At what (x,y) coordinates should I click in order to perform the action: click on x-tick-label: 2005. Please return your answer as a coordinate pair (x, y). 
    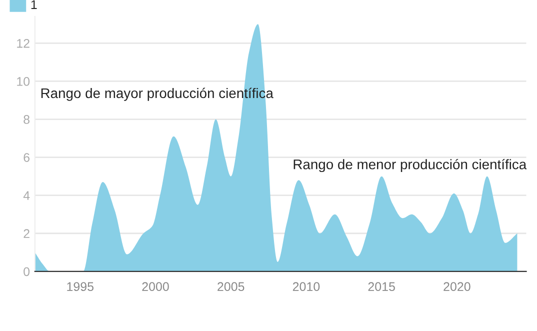
    Looking at the image, I should click on (231, 287).